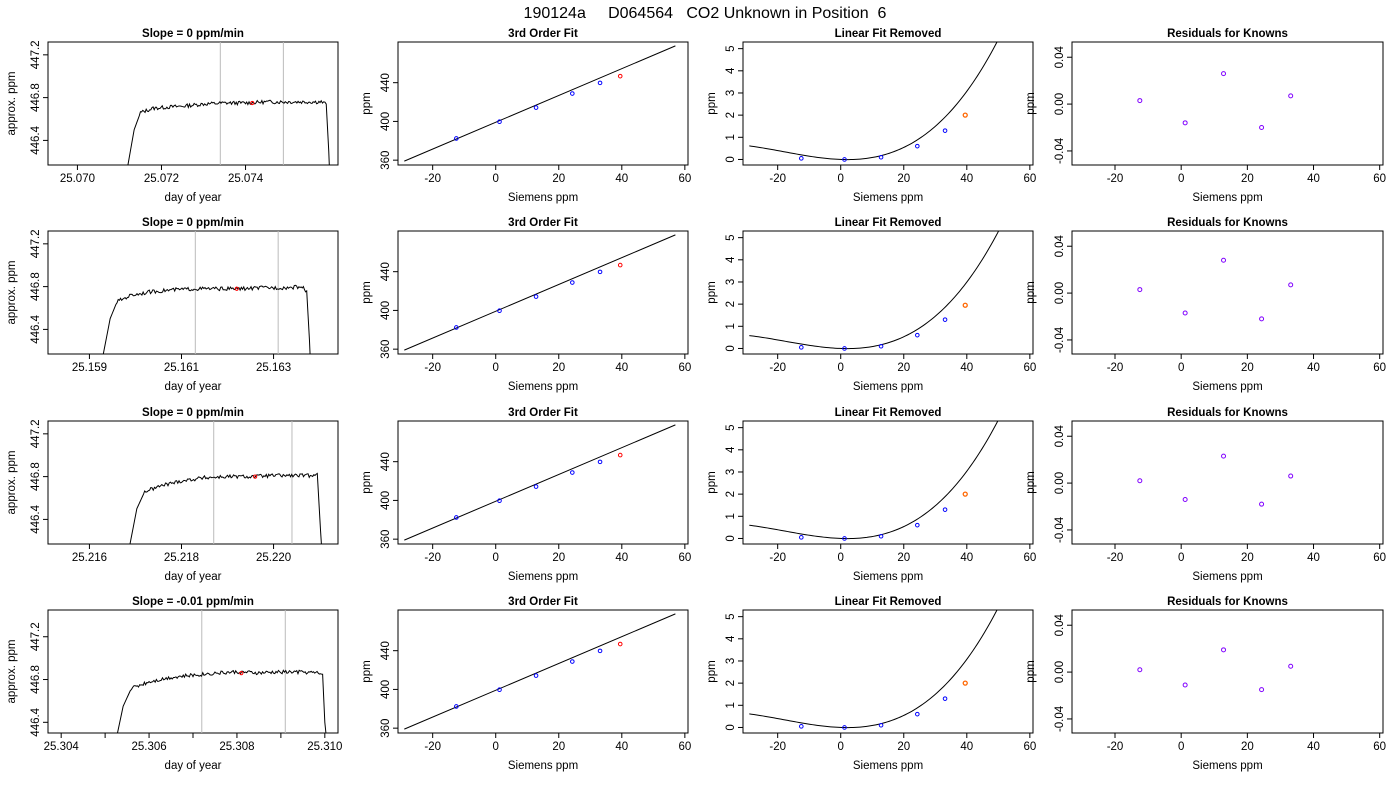 The image size is (1400, 800). What do you see at coordinates (324, 747) in the screenshot?
I see `x-tick-label: 25.310` at bounding box center [324, 747].